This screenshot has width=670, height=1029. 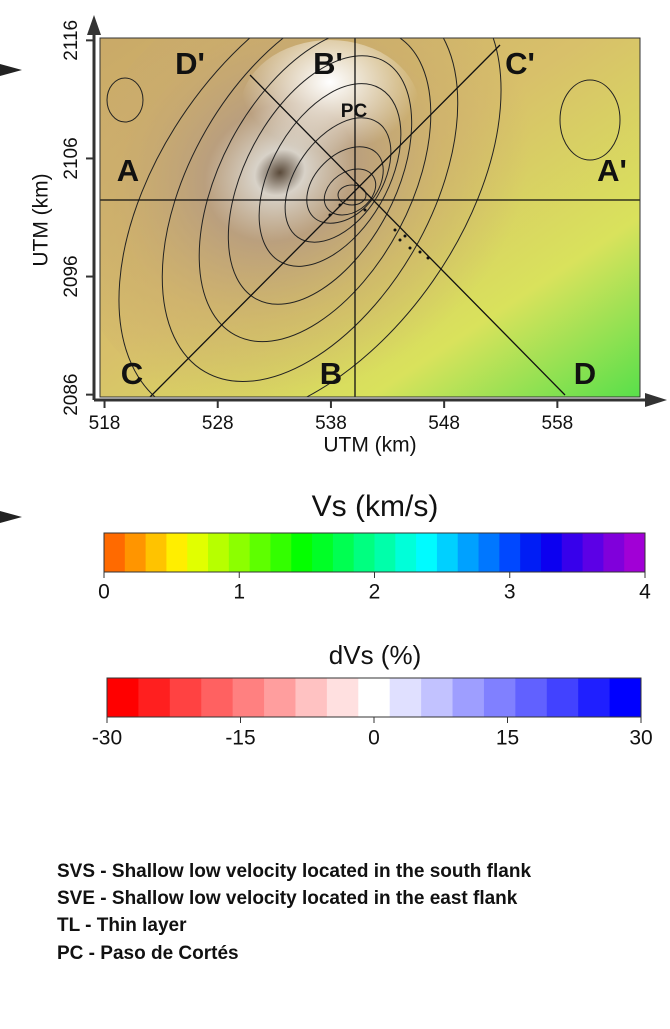 What do you see at coordinates (354, 111) in the screenshot?
I see `place-label: PC` at bounding box center [354, 111].